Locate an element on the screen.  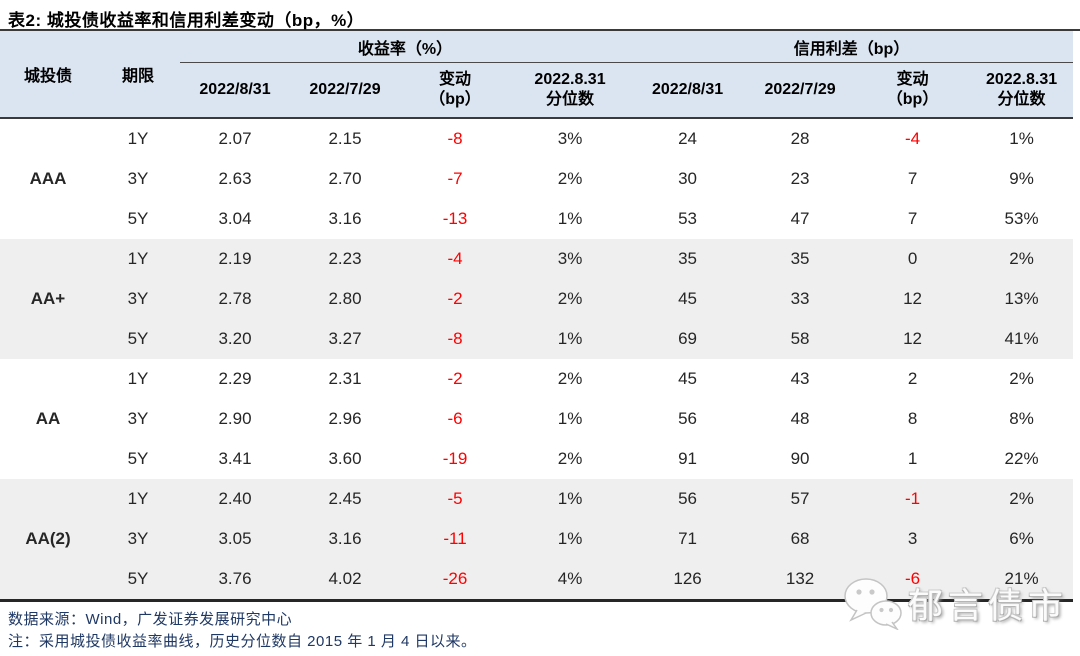
table-row: 3Y 2.63 2.70 -7 2% 30 23 7 9% is located at coordinates (537, 179).